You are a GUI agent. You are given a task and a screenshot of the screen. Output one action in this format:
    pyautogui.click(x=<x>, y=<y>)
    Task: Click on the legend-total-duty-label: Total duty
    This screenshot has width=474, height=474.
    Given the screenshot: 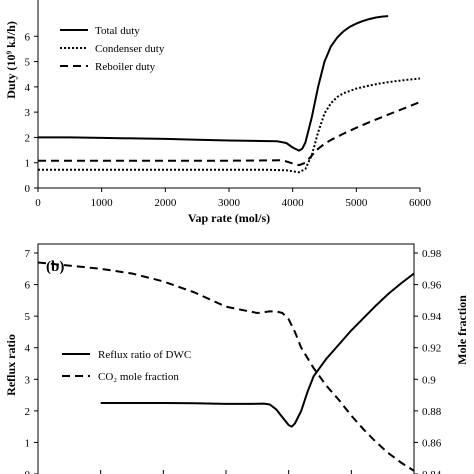 What is the action you would take?
    pyautogui.click(x=117, y=31)
    